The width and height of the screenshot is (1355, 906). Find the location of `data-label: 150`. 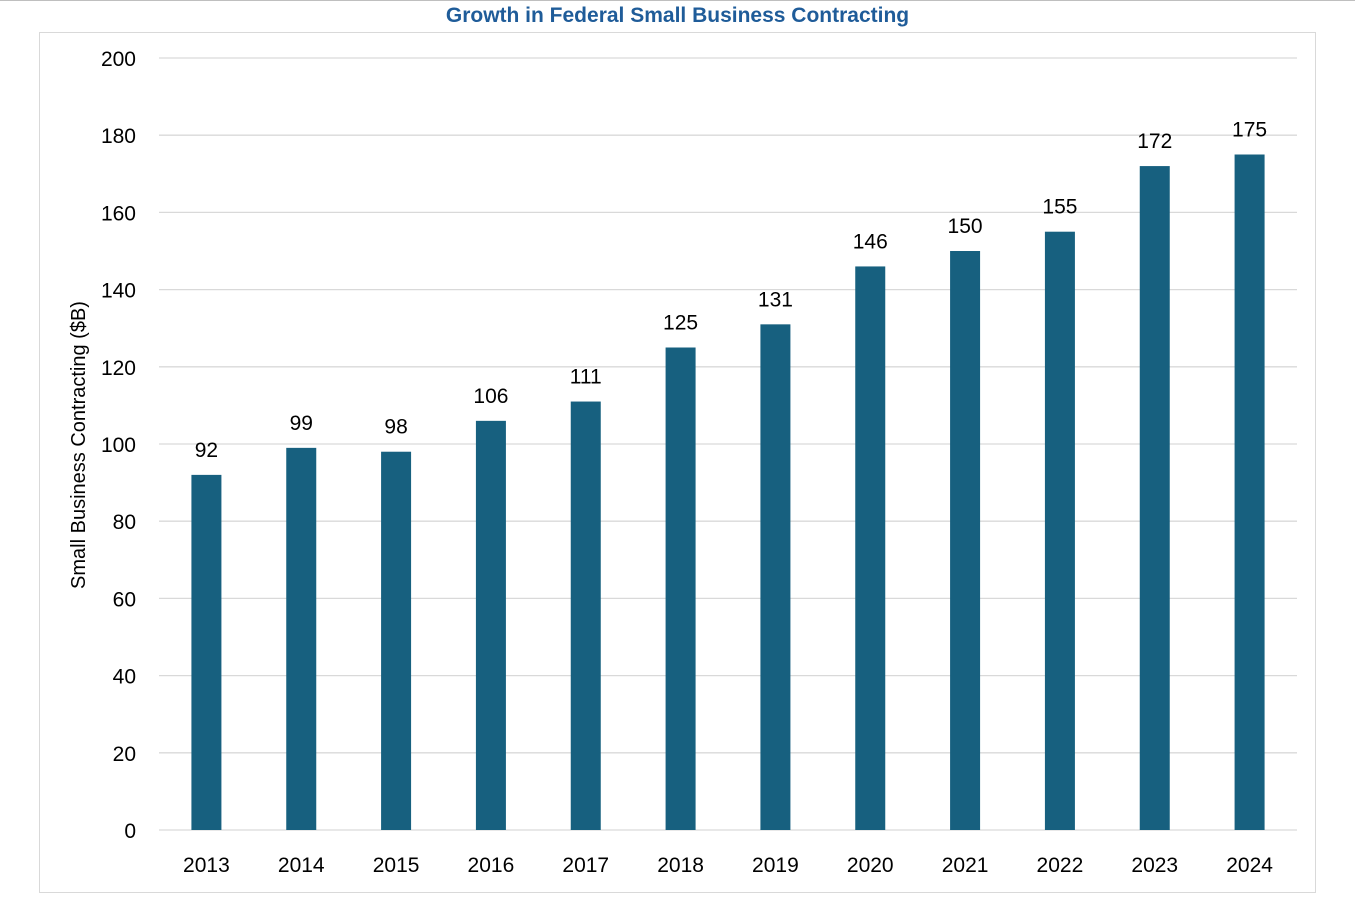

data-label: 150 is located at coordinates (965, 226).